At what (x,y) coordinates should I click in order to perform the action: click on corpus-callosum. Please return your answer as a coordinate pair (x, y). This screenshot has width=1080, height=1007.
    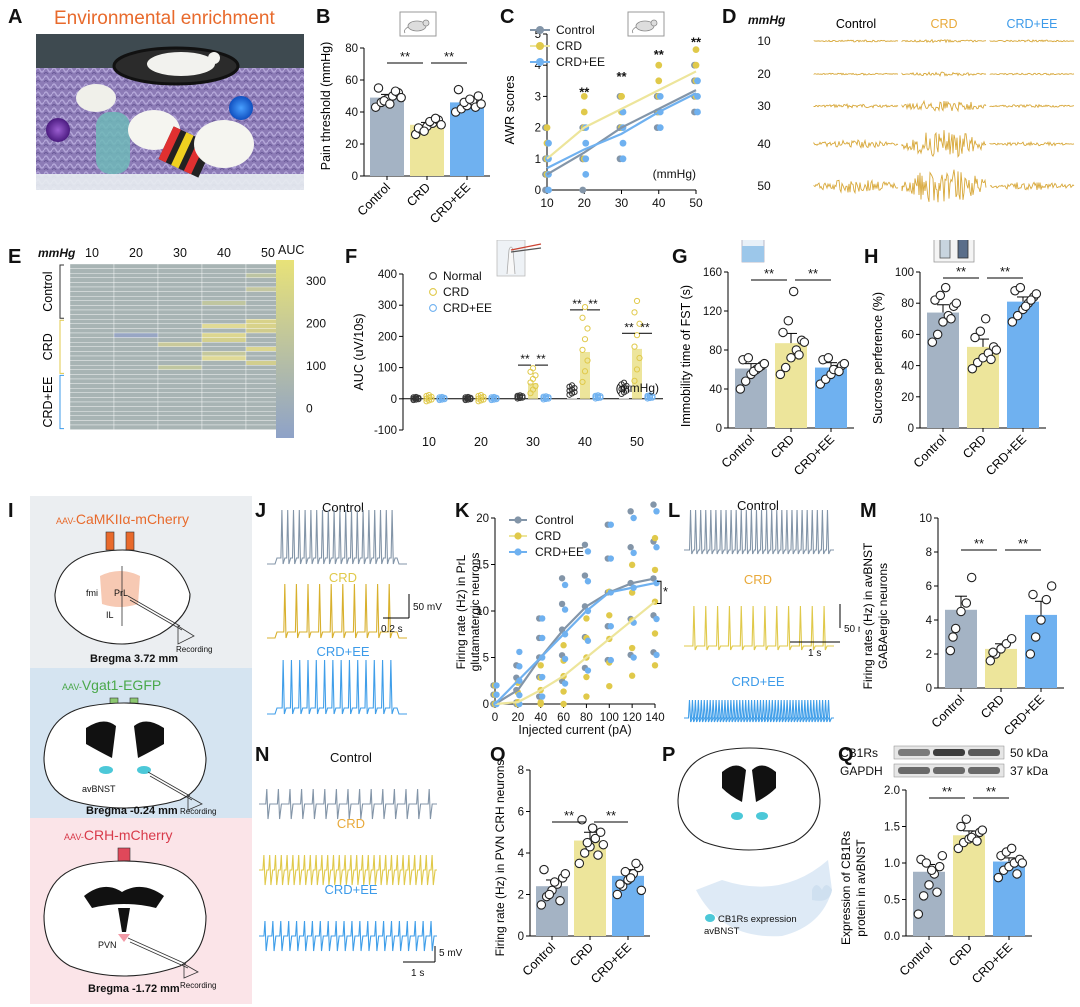
    Looking at the image, I should click on (124, 897).